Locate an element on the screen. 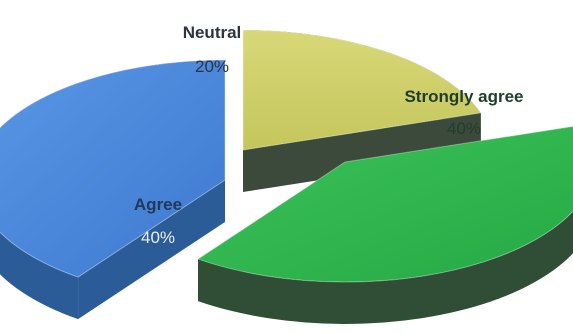 This screenshot has height=335, width=573. slice-percent-strongly-agree: 40% is located at coordinates (464, 128).